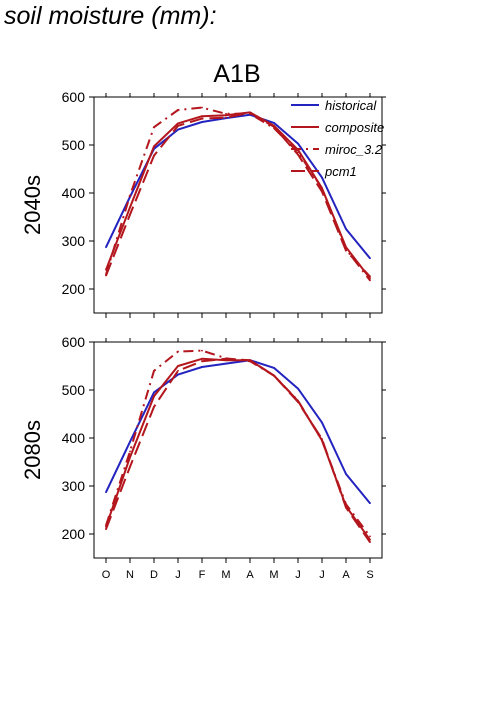 This screenshot has height=709, width=501. What do you see at coordinates (354, 127) in the screenshot?
I see `legend-label: composite` at bounding box center [354, 127].